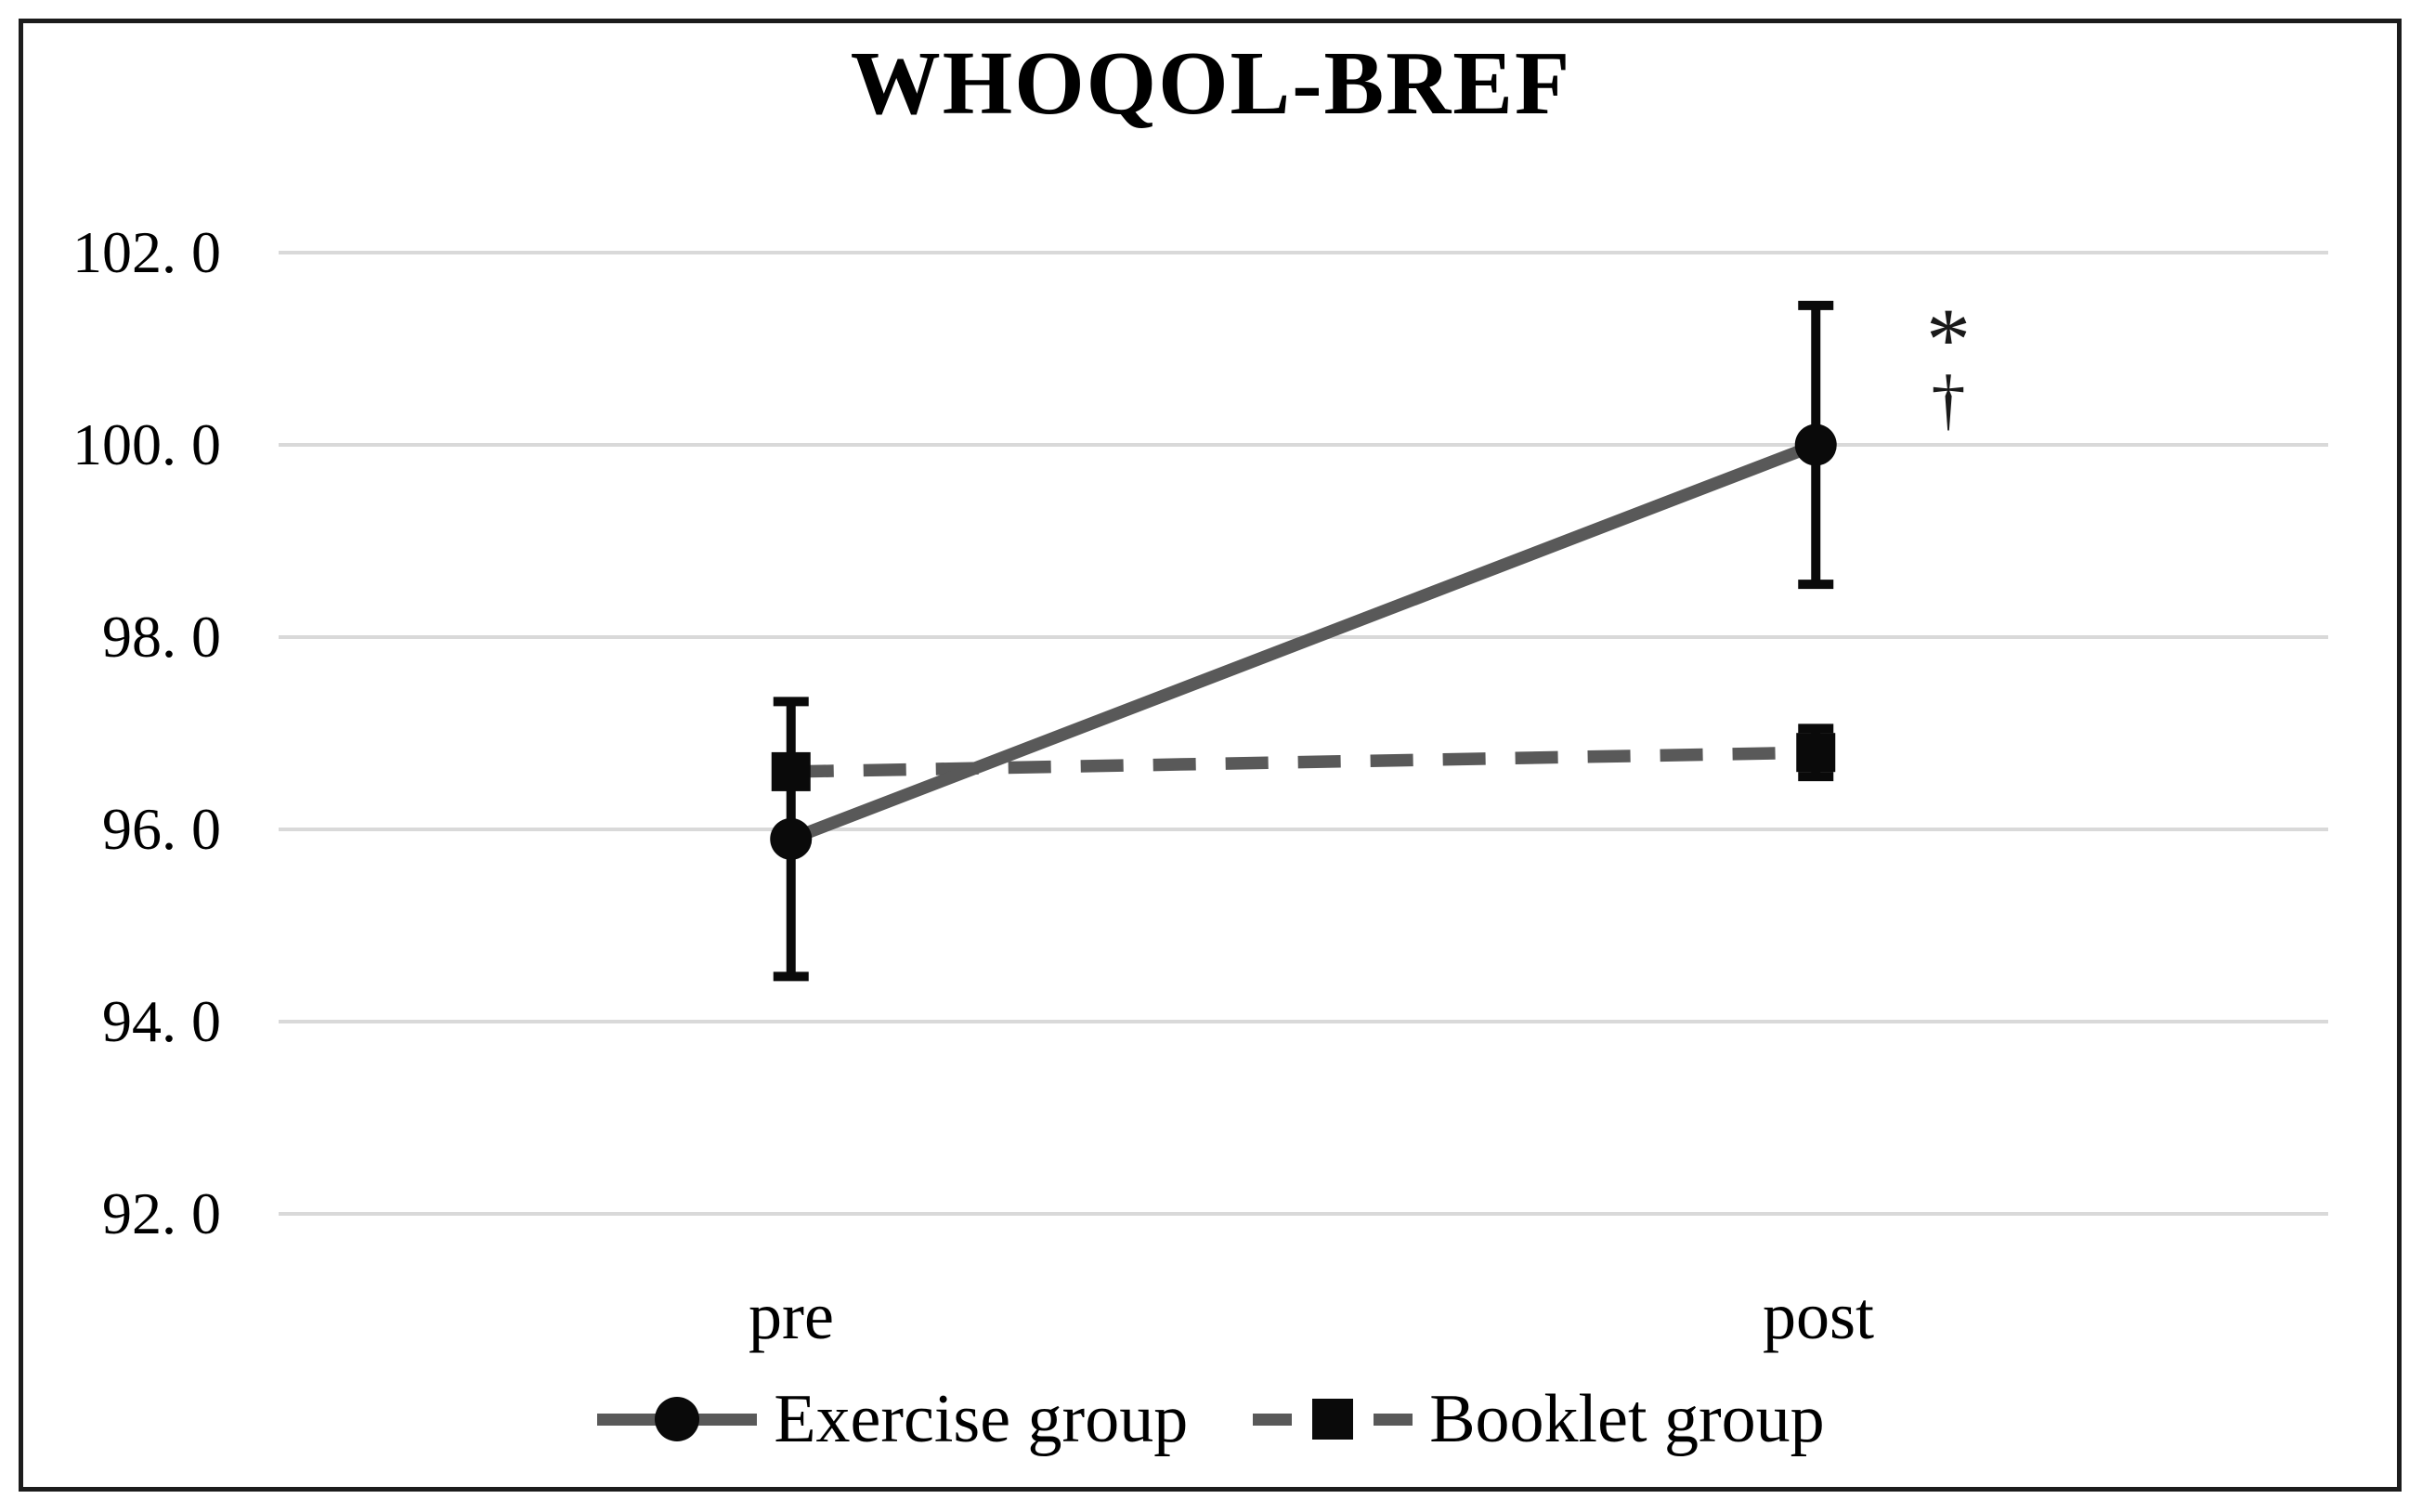 The width and height of the screenshot is (2422, 1512). Describe the element at coordinates (1816, 445) in the screenshot. I see `marker-circle-exercise-group-post` at that location.